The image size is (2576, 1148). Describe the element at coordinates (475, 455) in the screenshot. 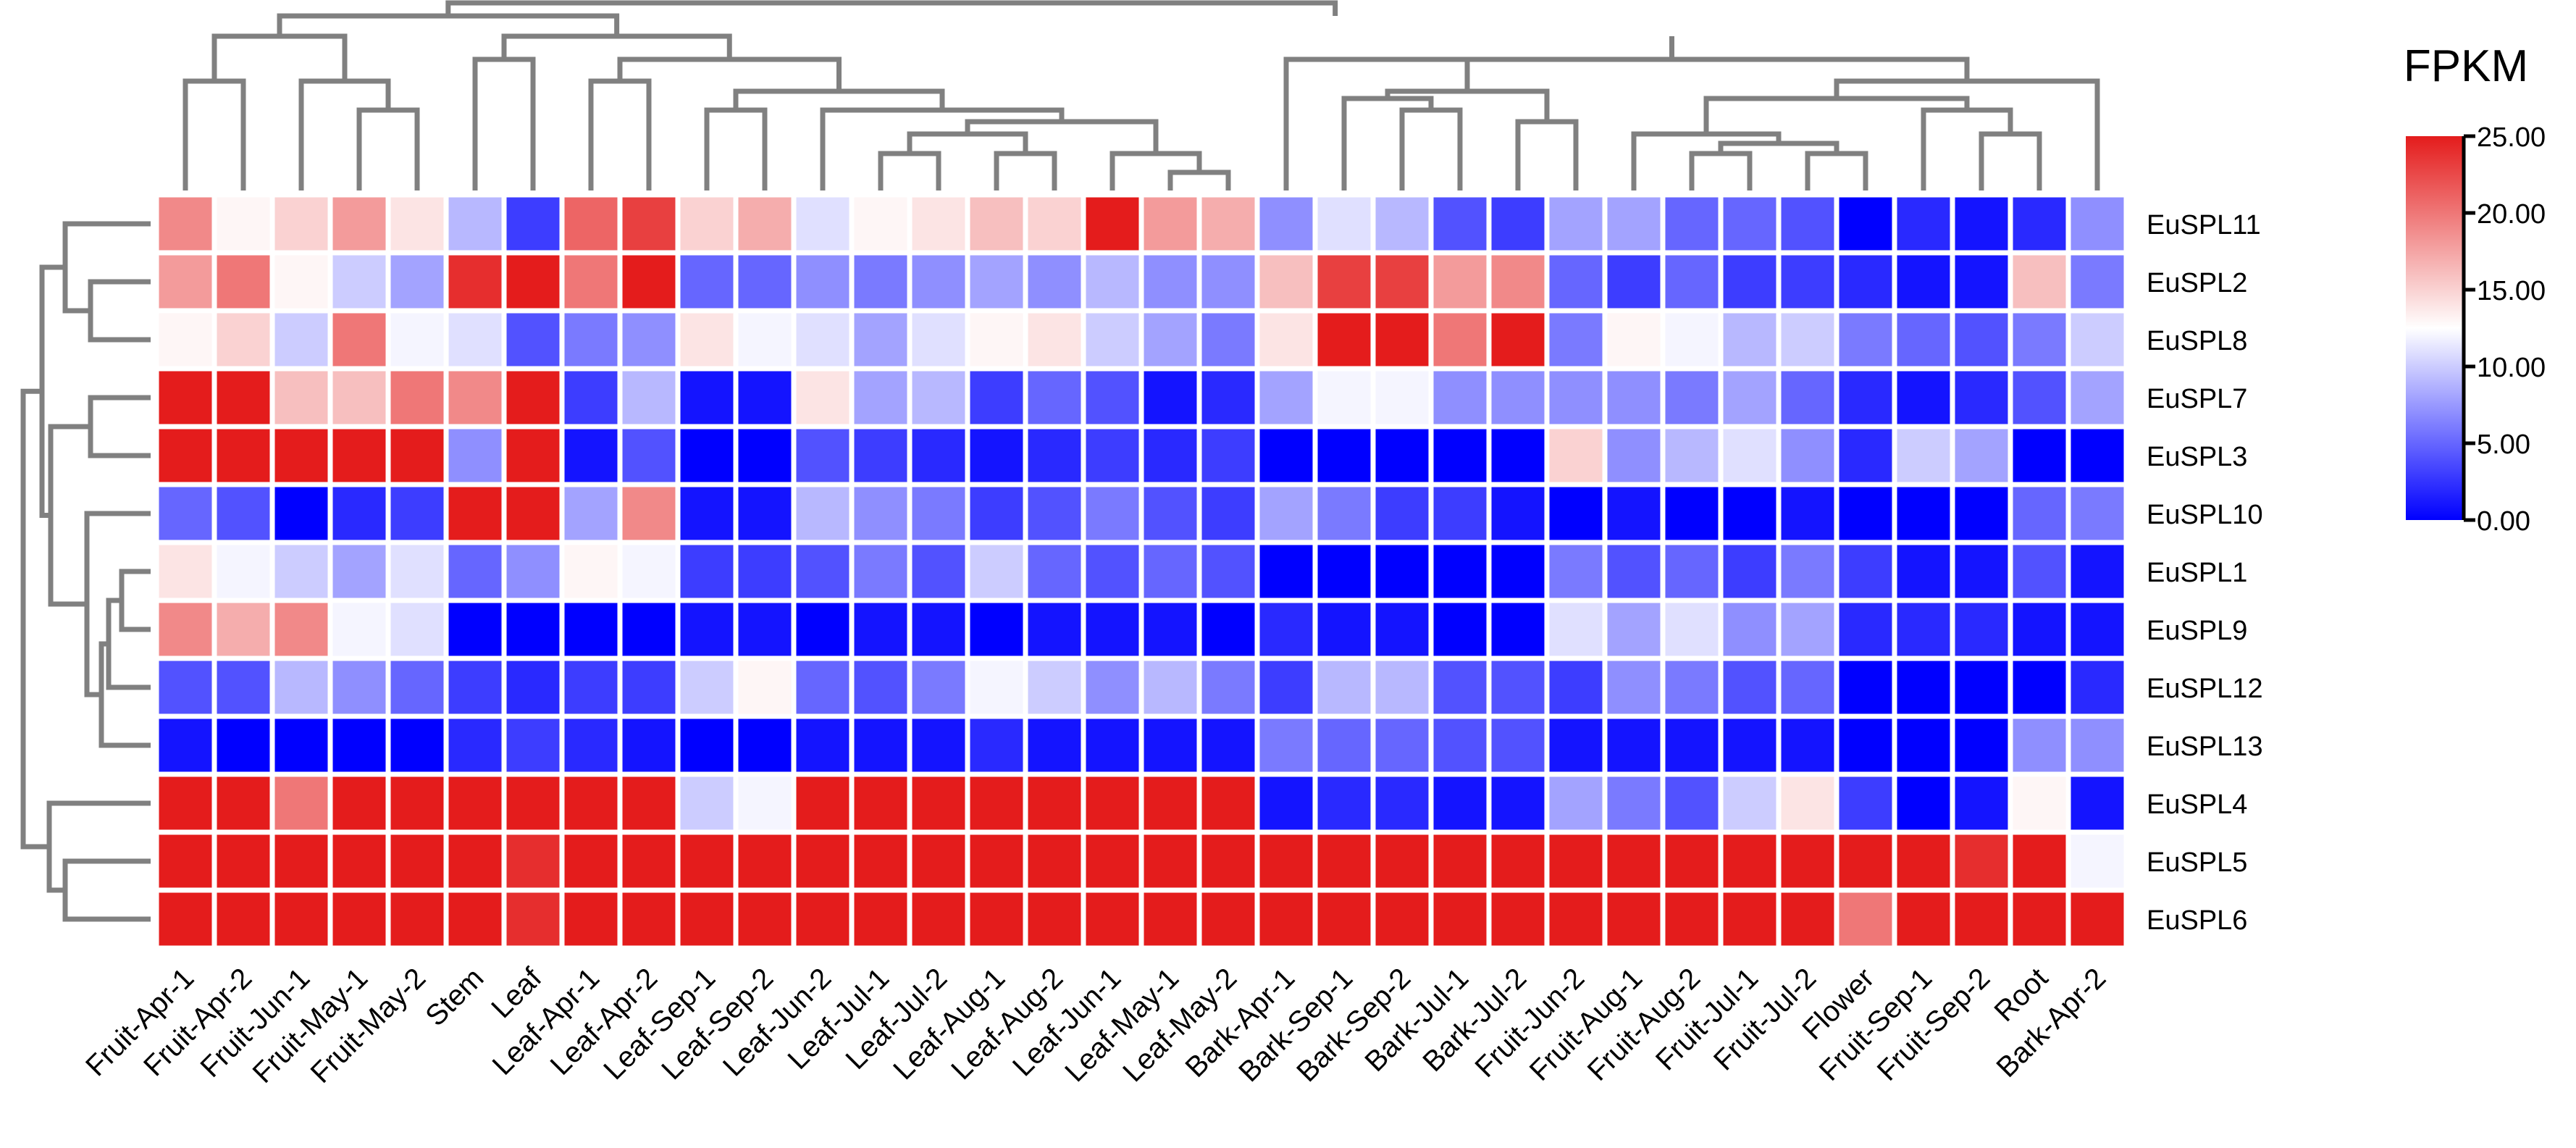

I see `heatmap-cell-EuSPL3-Stem` at that location.